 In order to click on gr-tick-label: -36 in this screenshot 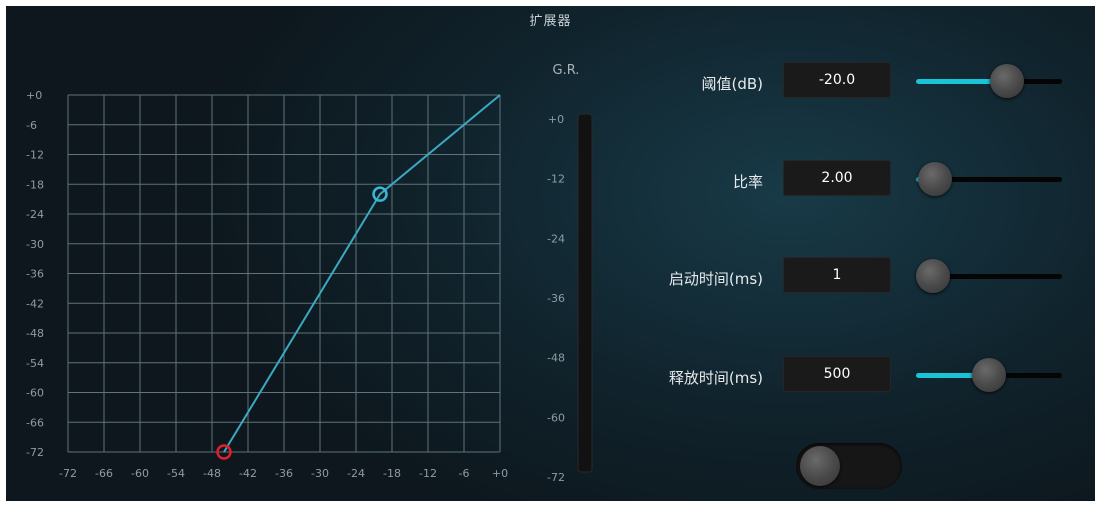, I will do `click(556, 298)`.